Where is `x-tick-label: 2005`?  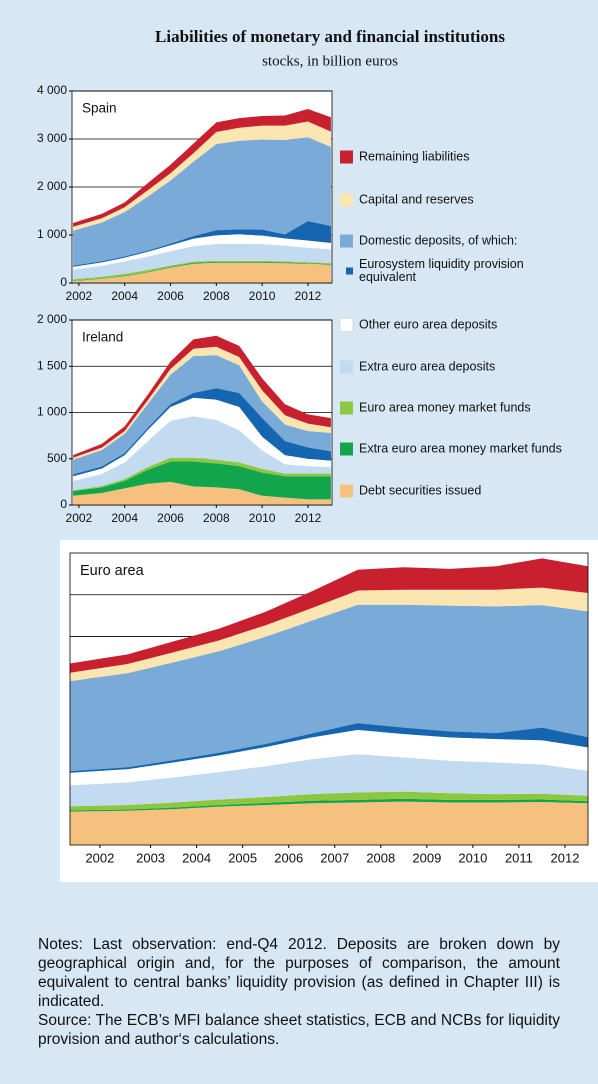 x-tick-label: 2005 is located at coordinates (242, 857).